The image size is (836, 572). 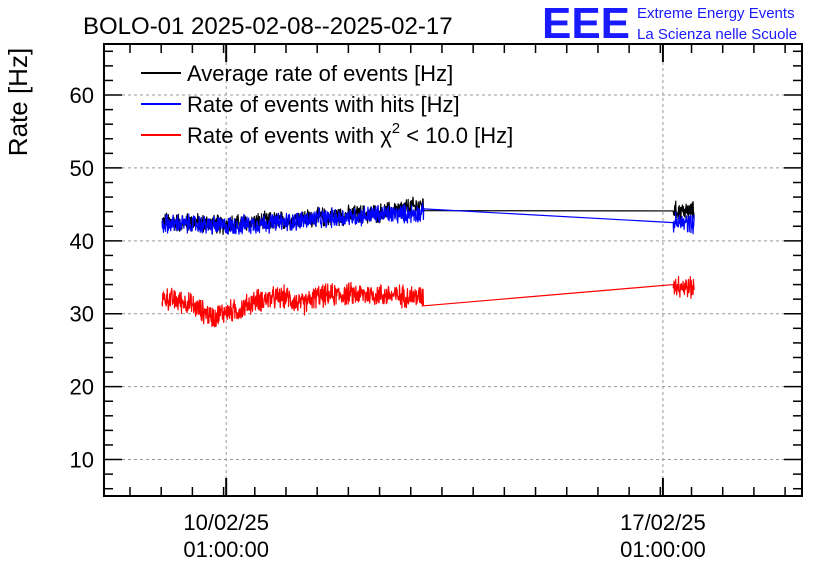 What do you see at coordinates (82, 314) in the screenshot?
I see `y-tick-label: 30` at bounding box center [82, 314].